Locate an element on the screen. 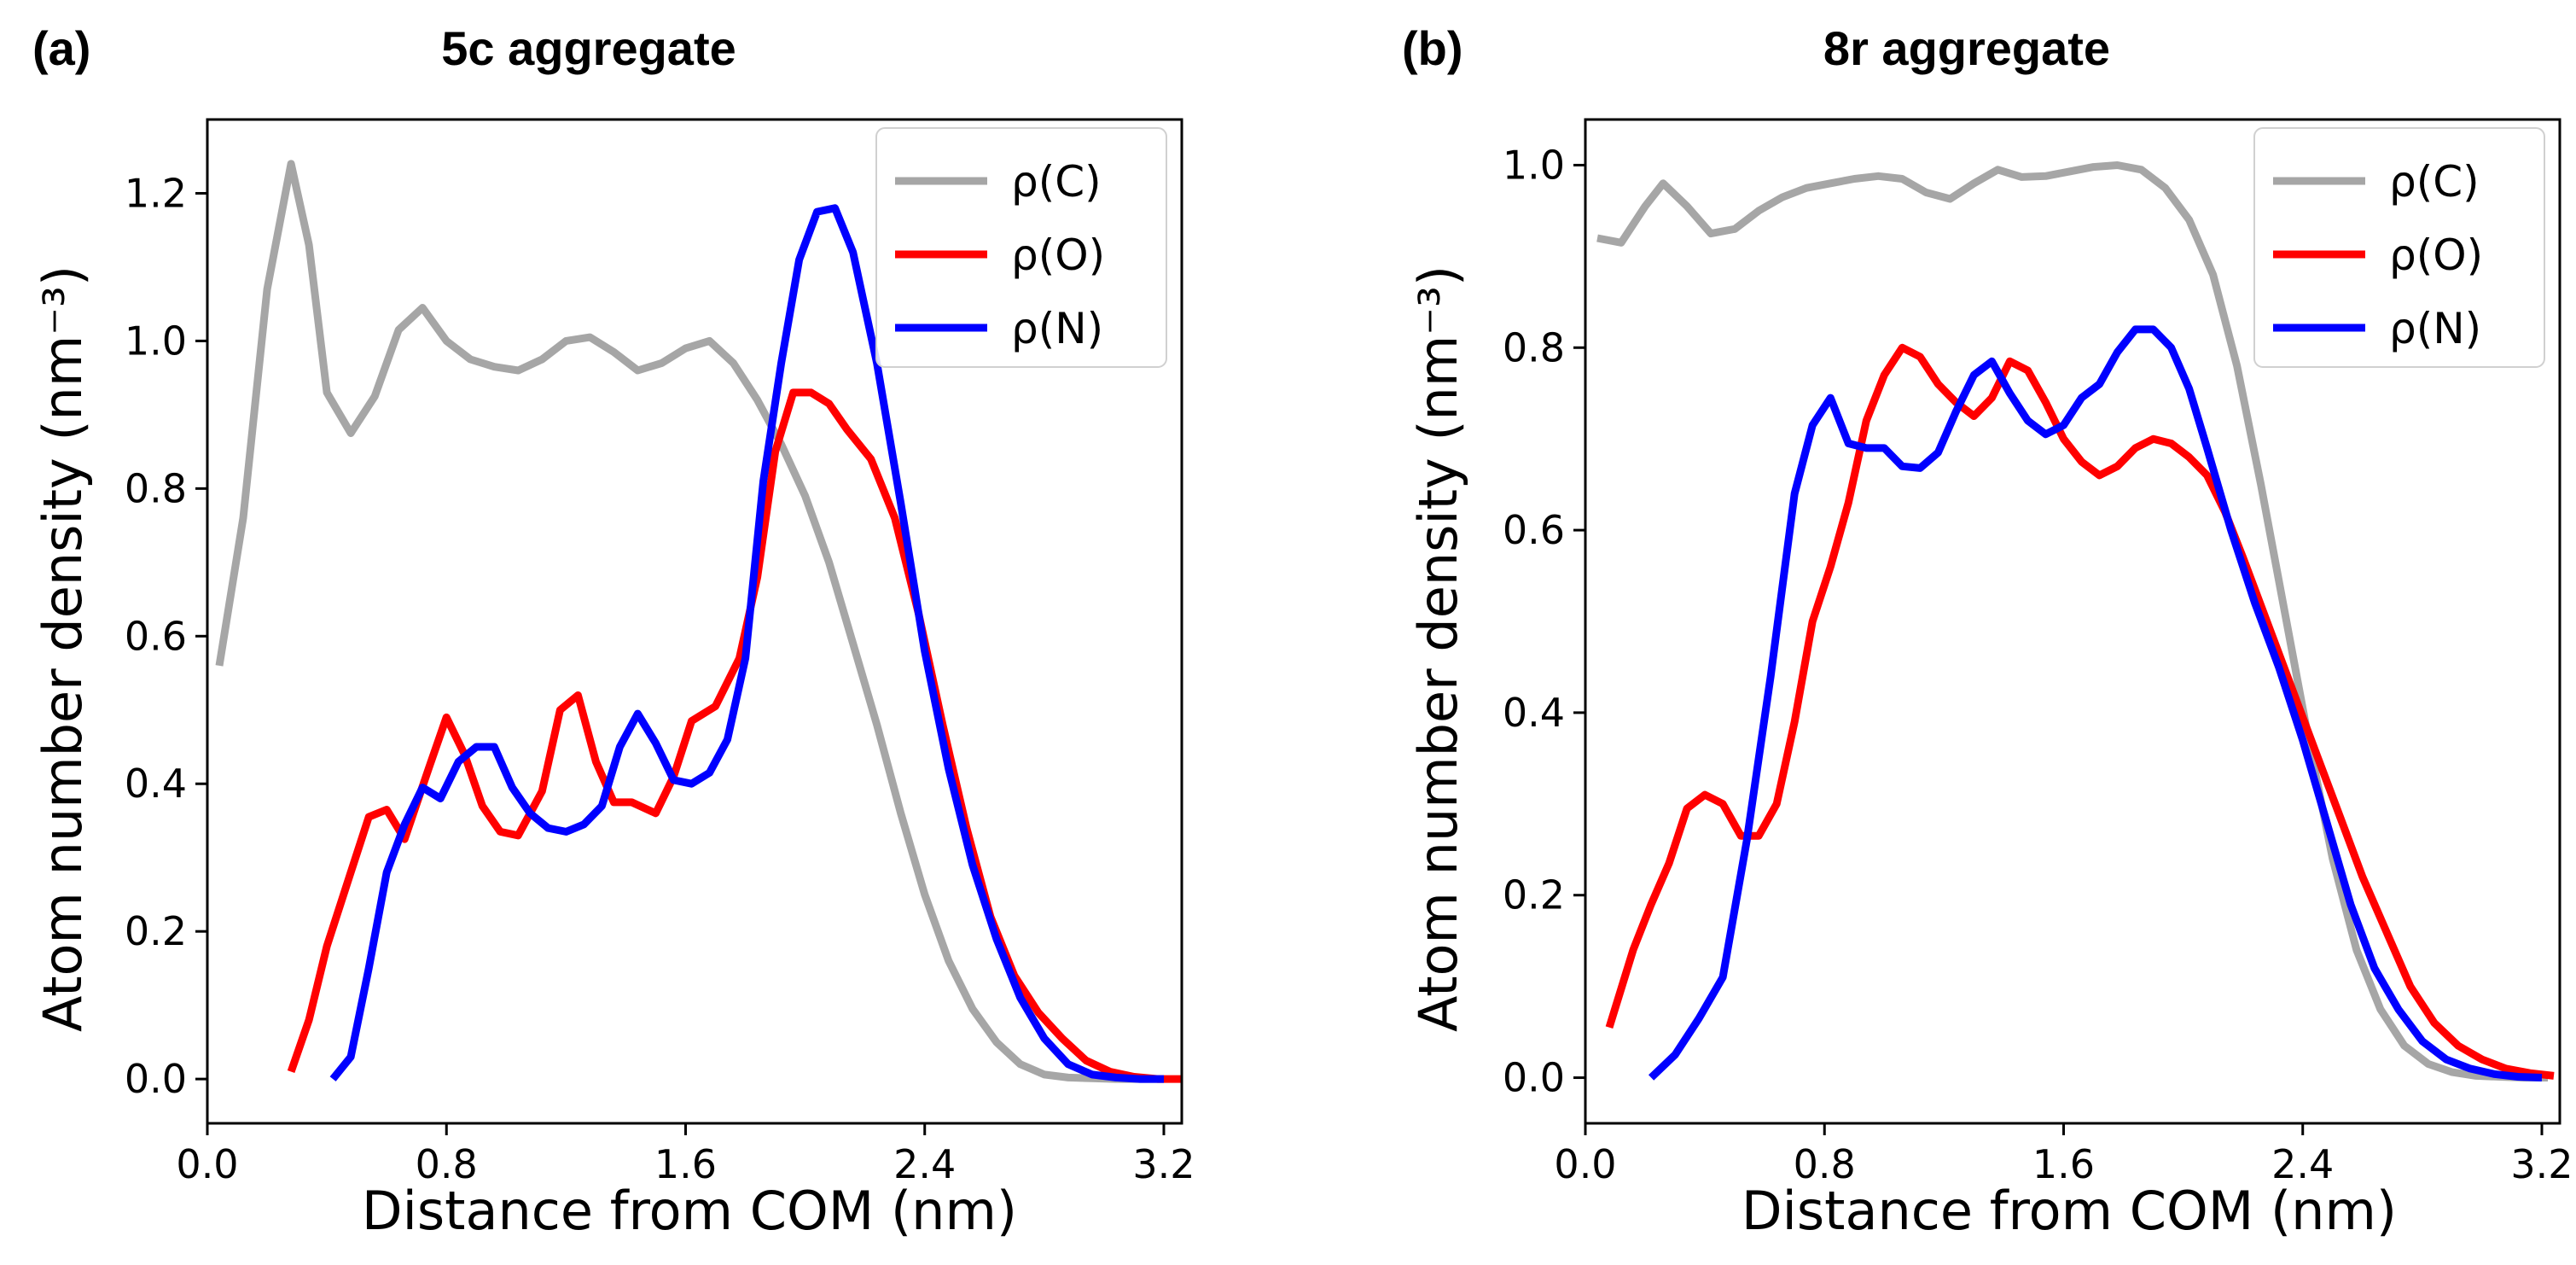 This screenshot has height=1265, width=2576. panel-label: (a) is located at coordinates (61, 48).